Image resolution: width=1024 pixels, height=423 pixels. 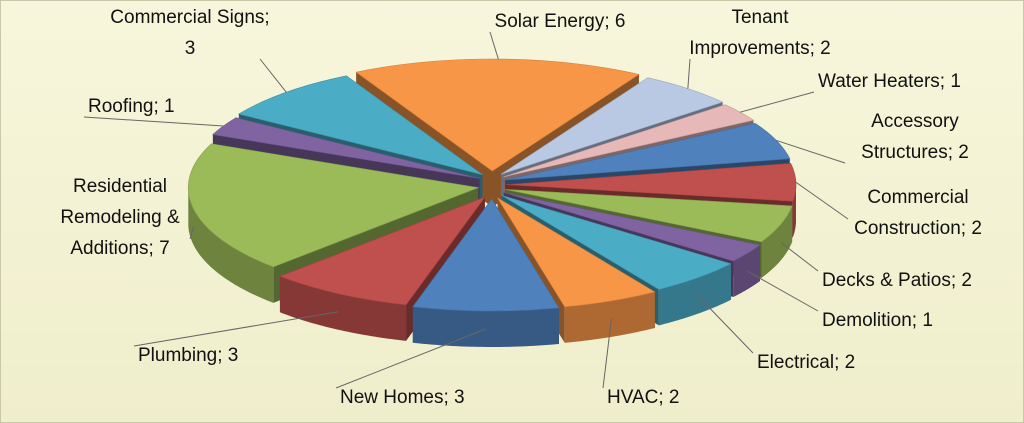 I want to click on data-label: Tenant Improvements; 2, so click(x=760, y=33).